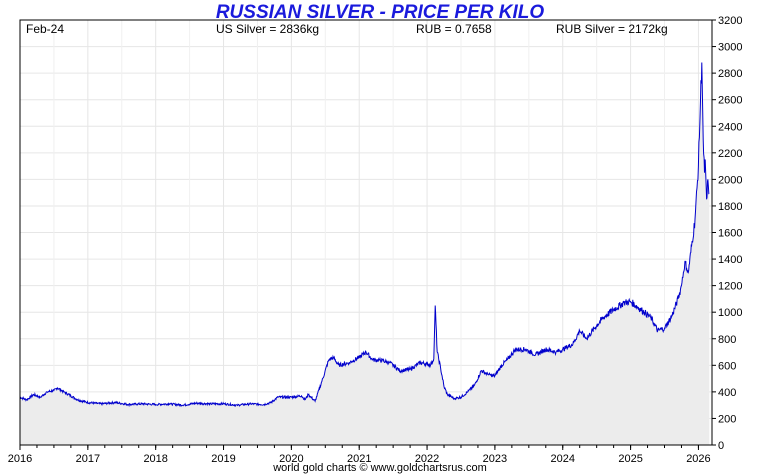  What do you see at coordinates (88, 459) in the screenshot?
I see `x-tick-label: 2017` at bounding box center [88, 459].